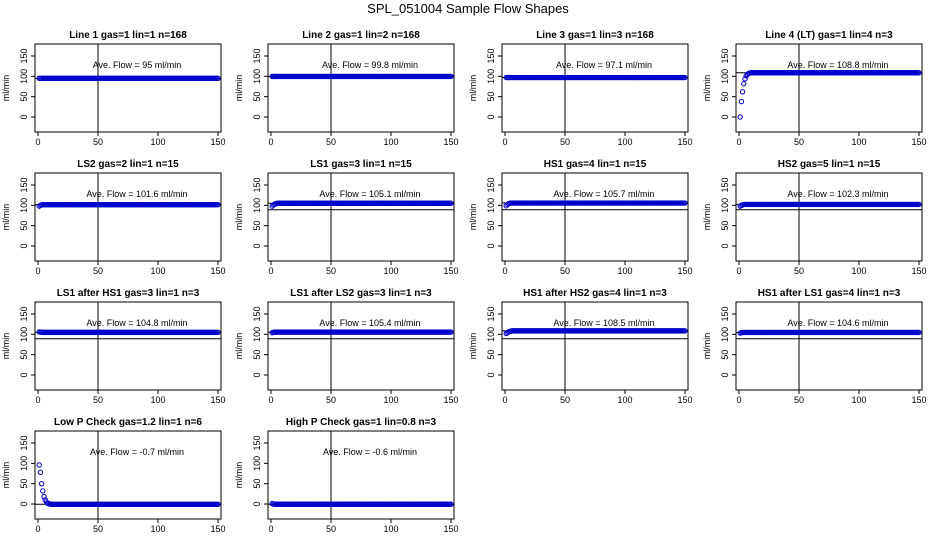 The image size is (936, 540). I want to click on ave-flow-annotation: Ave. Flow = -0.7 ml/min, so click(137, 452).